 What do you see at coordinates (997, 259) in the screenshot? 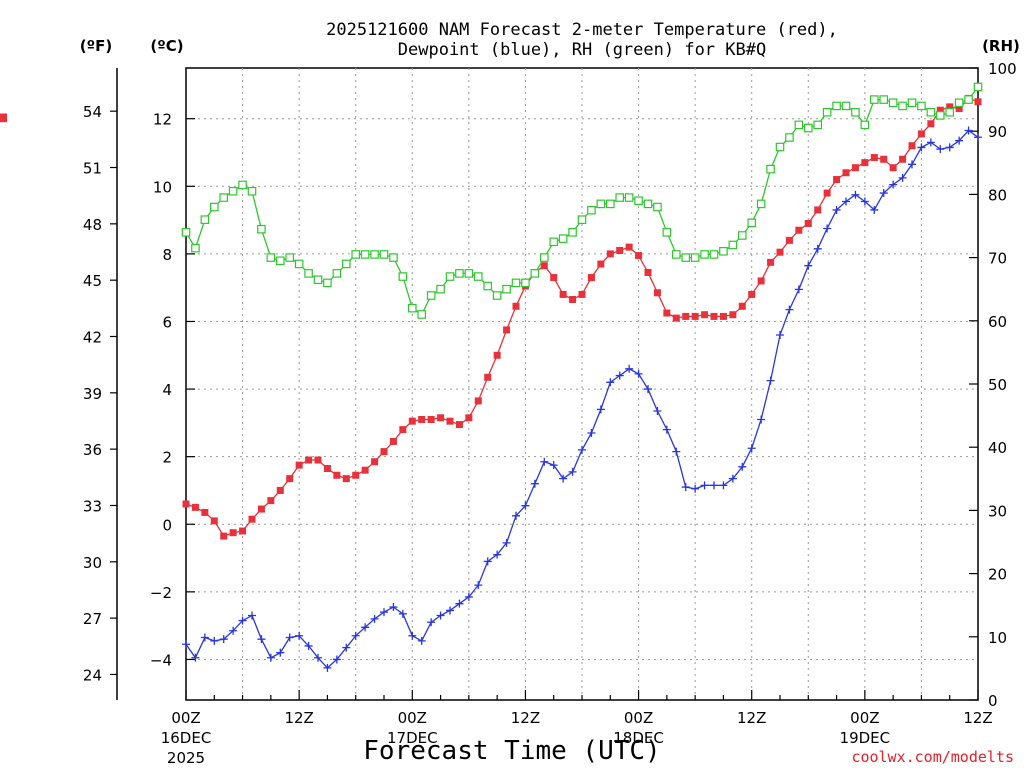
I see `rh-tick-label: 70` at bounding box center [997, 259].